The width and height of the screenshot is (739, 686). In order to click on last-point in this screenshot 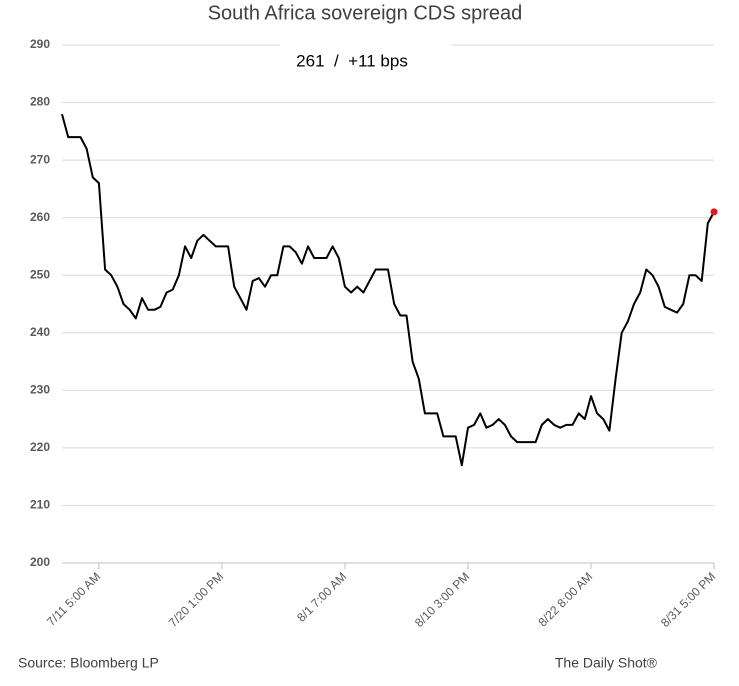, I will do `click(714, 212)`.